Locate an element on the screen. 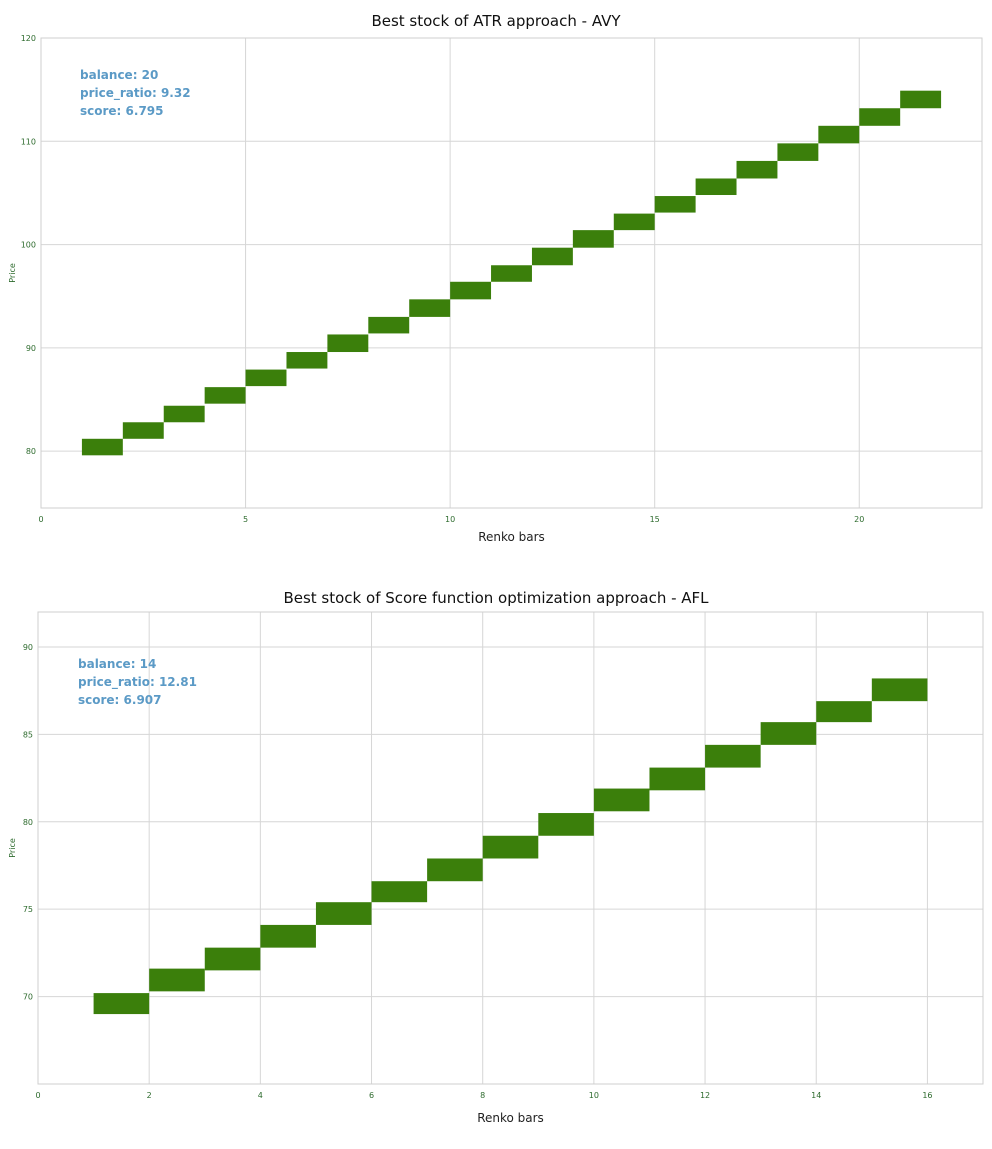  y-tick-label: 120 is located at coordinates (28, 38).